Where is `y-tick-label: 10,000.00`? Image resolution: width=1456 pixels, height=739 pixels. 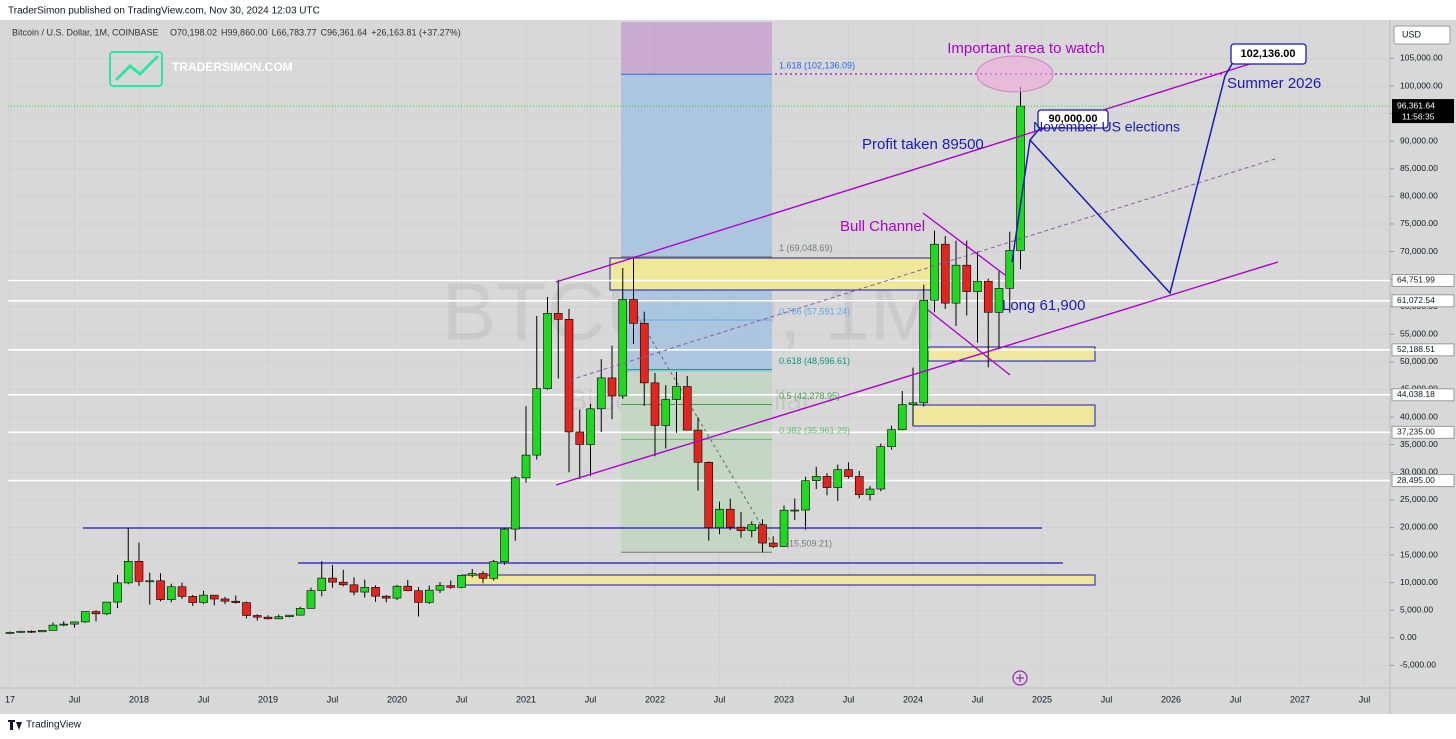 y-tick-label: 10,000.00 is located at coordinates (1419, 582).